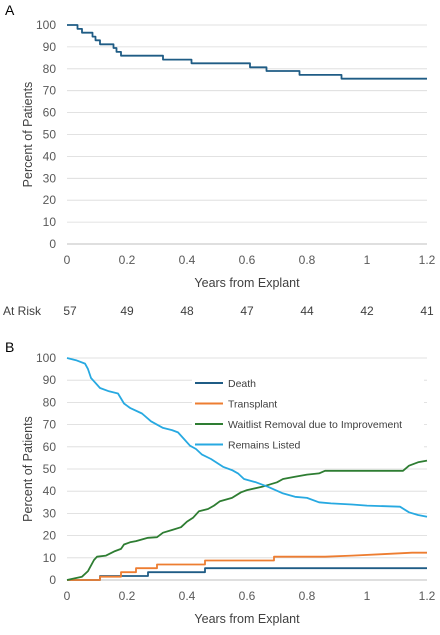 Image resolution: width=440 pixels, height=635 pixels. I want to click on legend-entry: Death, so click(242, 384).